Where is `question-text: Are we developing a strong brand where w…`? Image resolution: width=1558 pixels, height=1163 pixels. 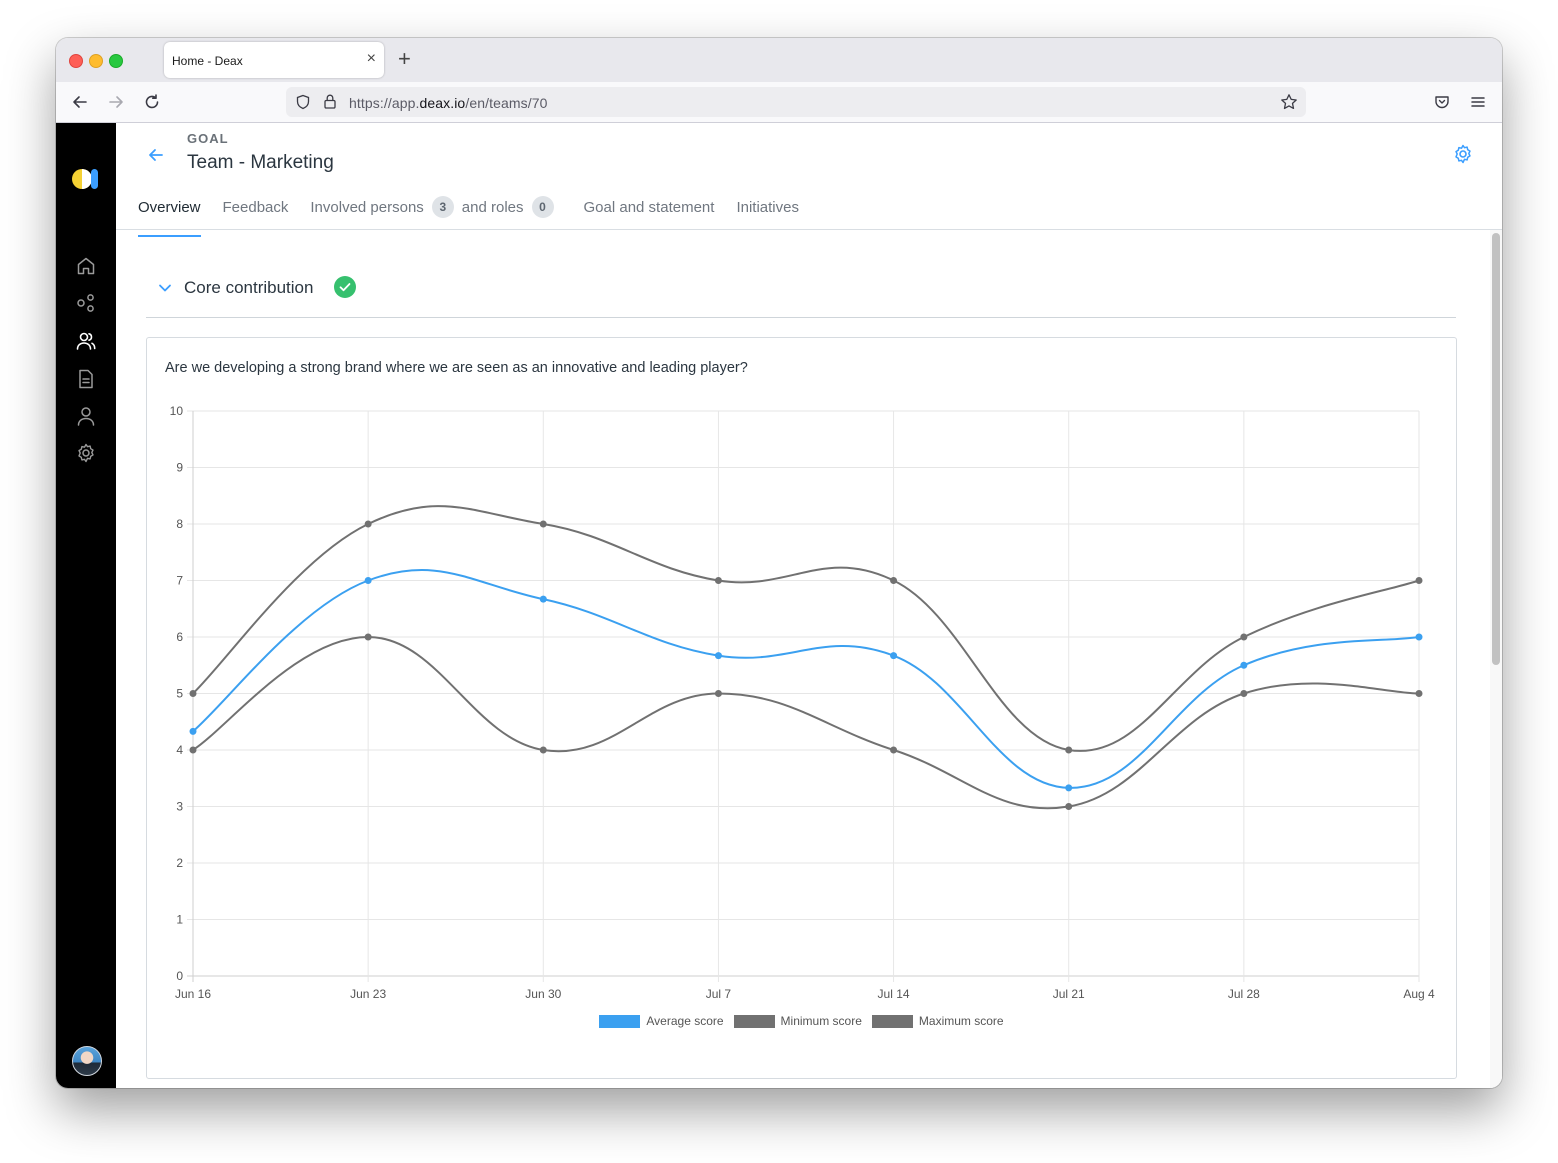 question-text: Are we developing a strong brand where w… is located at coordinates (456, 368).